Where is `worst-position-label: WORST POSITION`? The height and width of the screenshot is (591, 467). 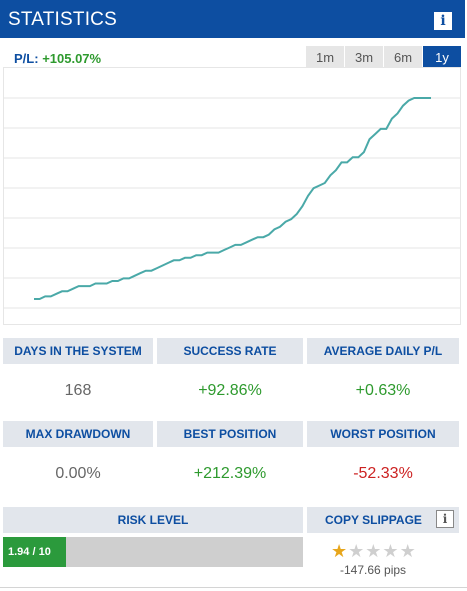
worst-position-label: WORST POSITION is located at coordinates (383, 434).